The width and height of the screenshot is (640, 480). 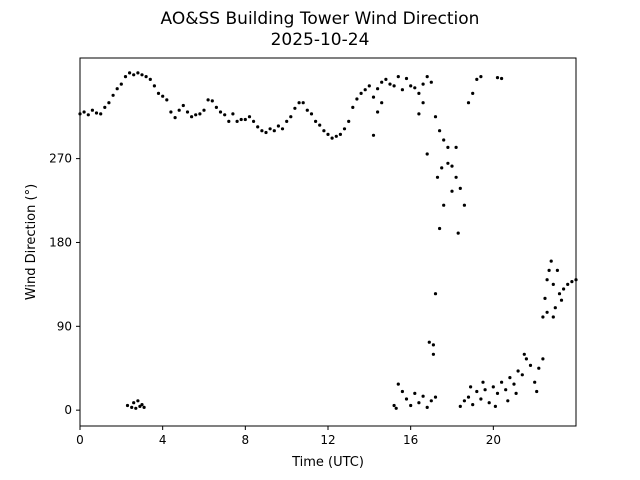 What do you see at coordinates (60, 242) in the screenshot?
I see `y-tick-label: 180` at bounding box center [60, 242].